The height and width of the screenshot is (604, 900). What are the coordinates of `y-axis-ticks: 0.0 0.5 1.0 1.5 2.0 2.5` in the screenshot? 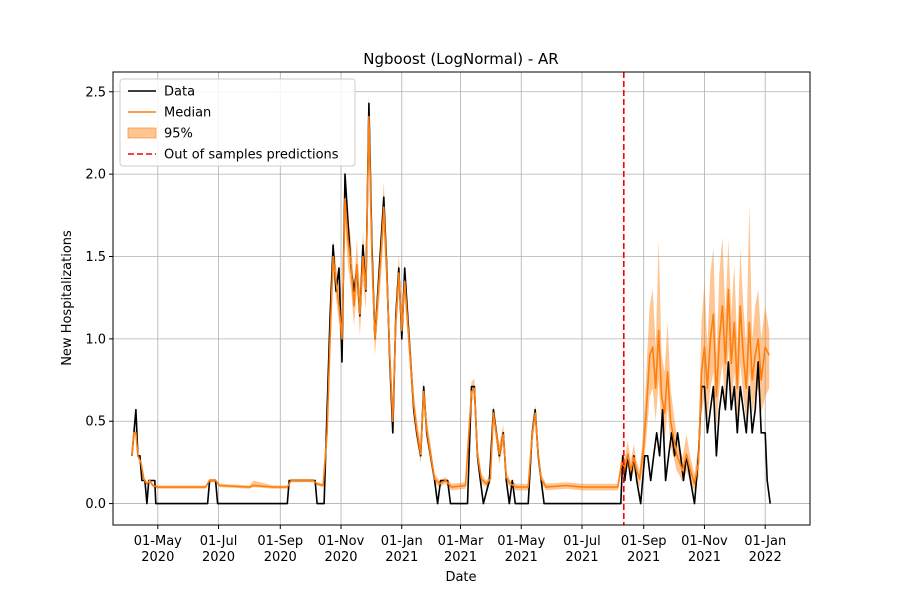 It's located at (99, 298).